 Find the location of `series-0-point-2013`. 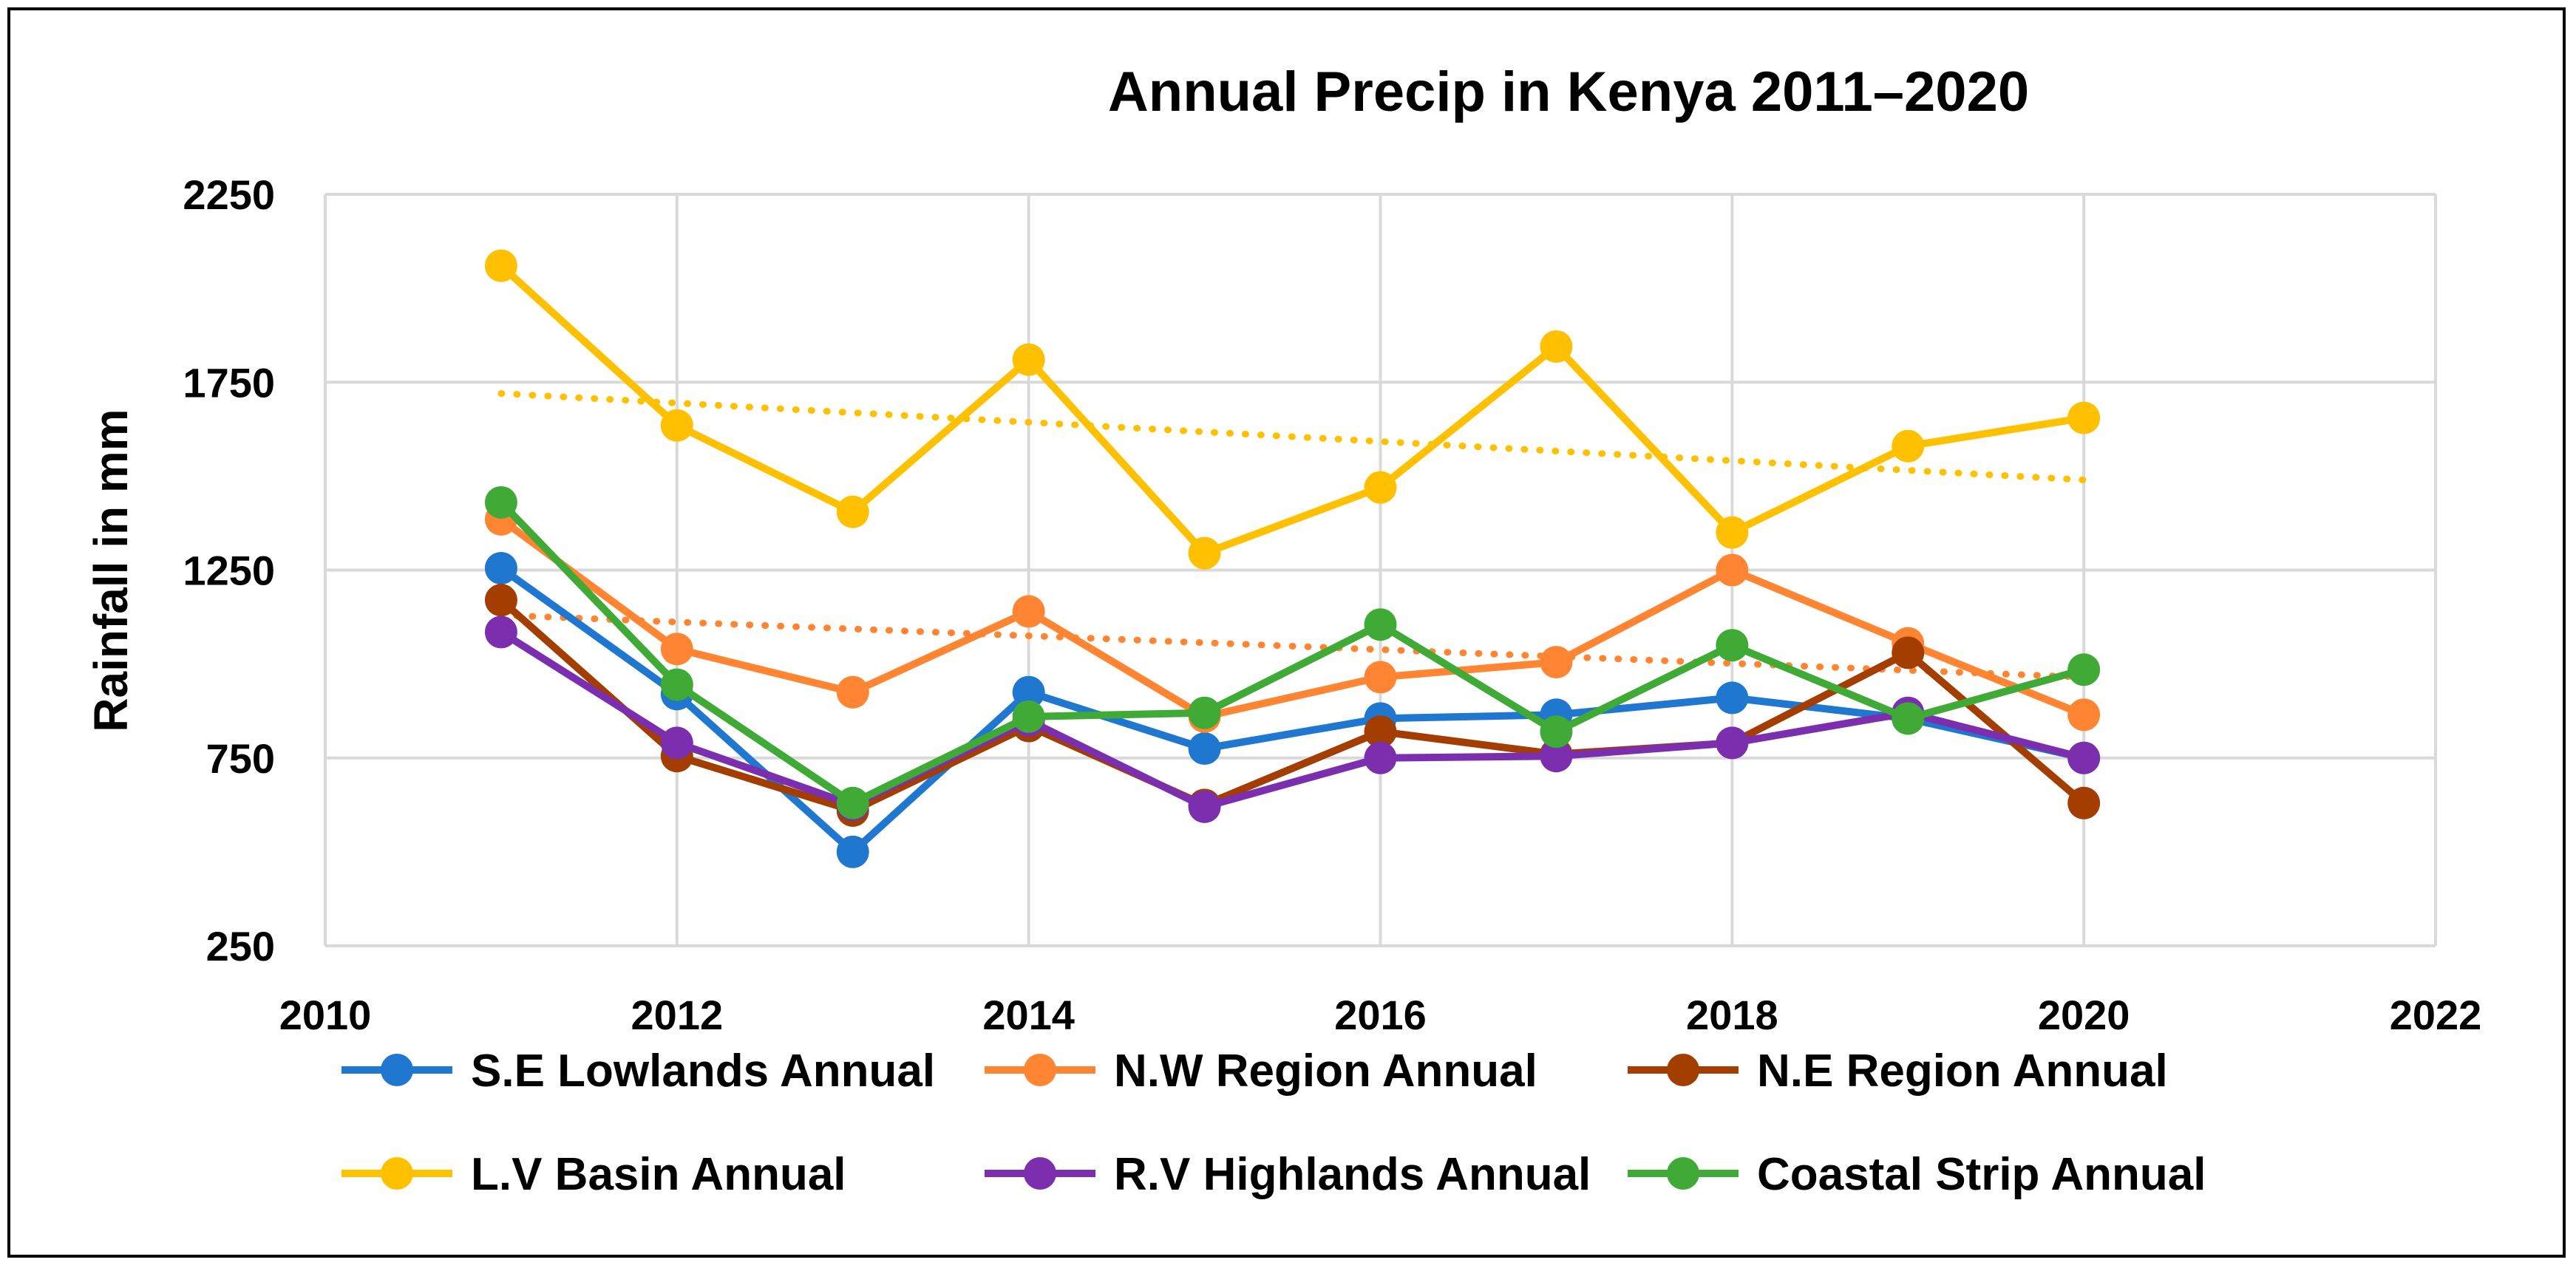

series-0-point-2013 is located at coordinates (852, 851).